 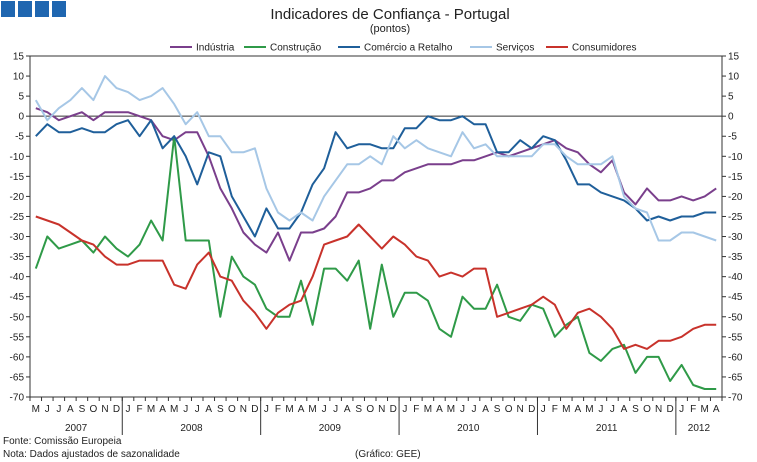 I want to click on legend-label: Consumidores, so click(x=604, y=48).